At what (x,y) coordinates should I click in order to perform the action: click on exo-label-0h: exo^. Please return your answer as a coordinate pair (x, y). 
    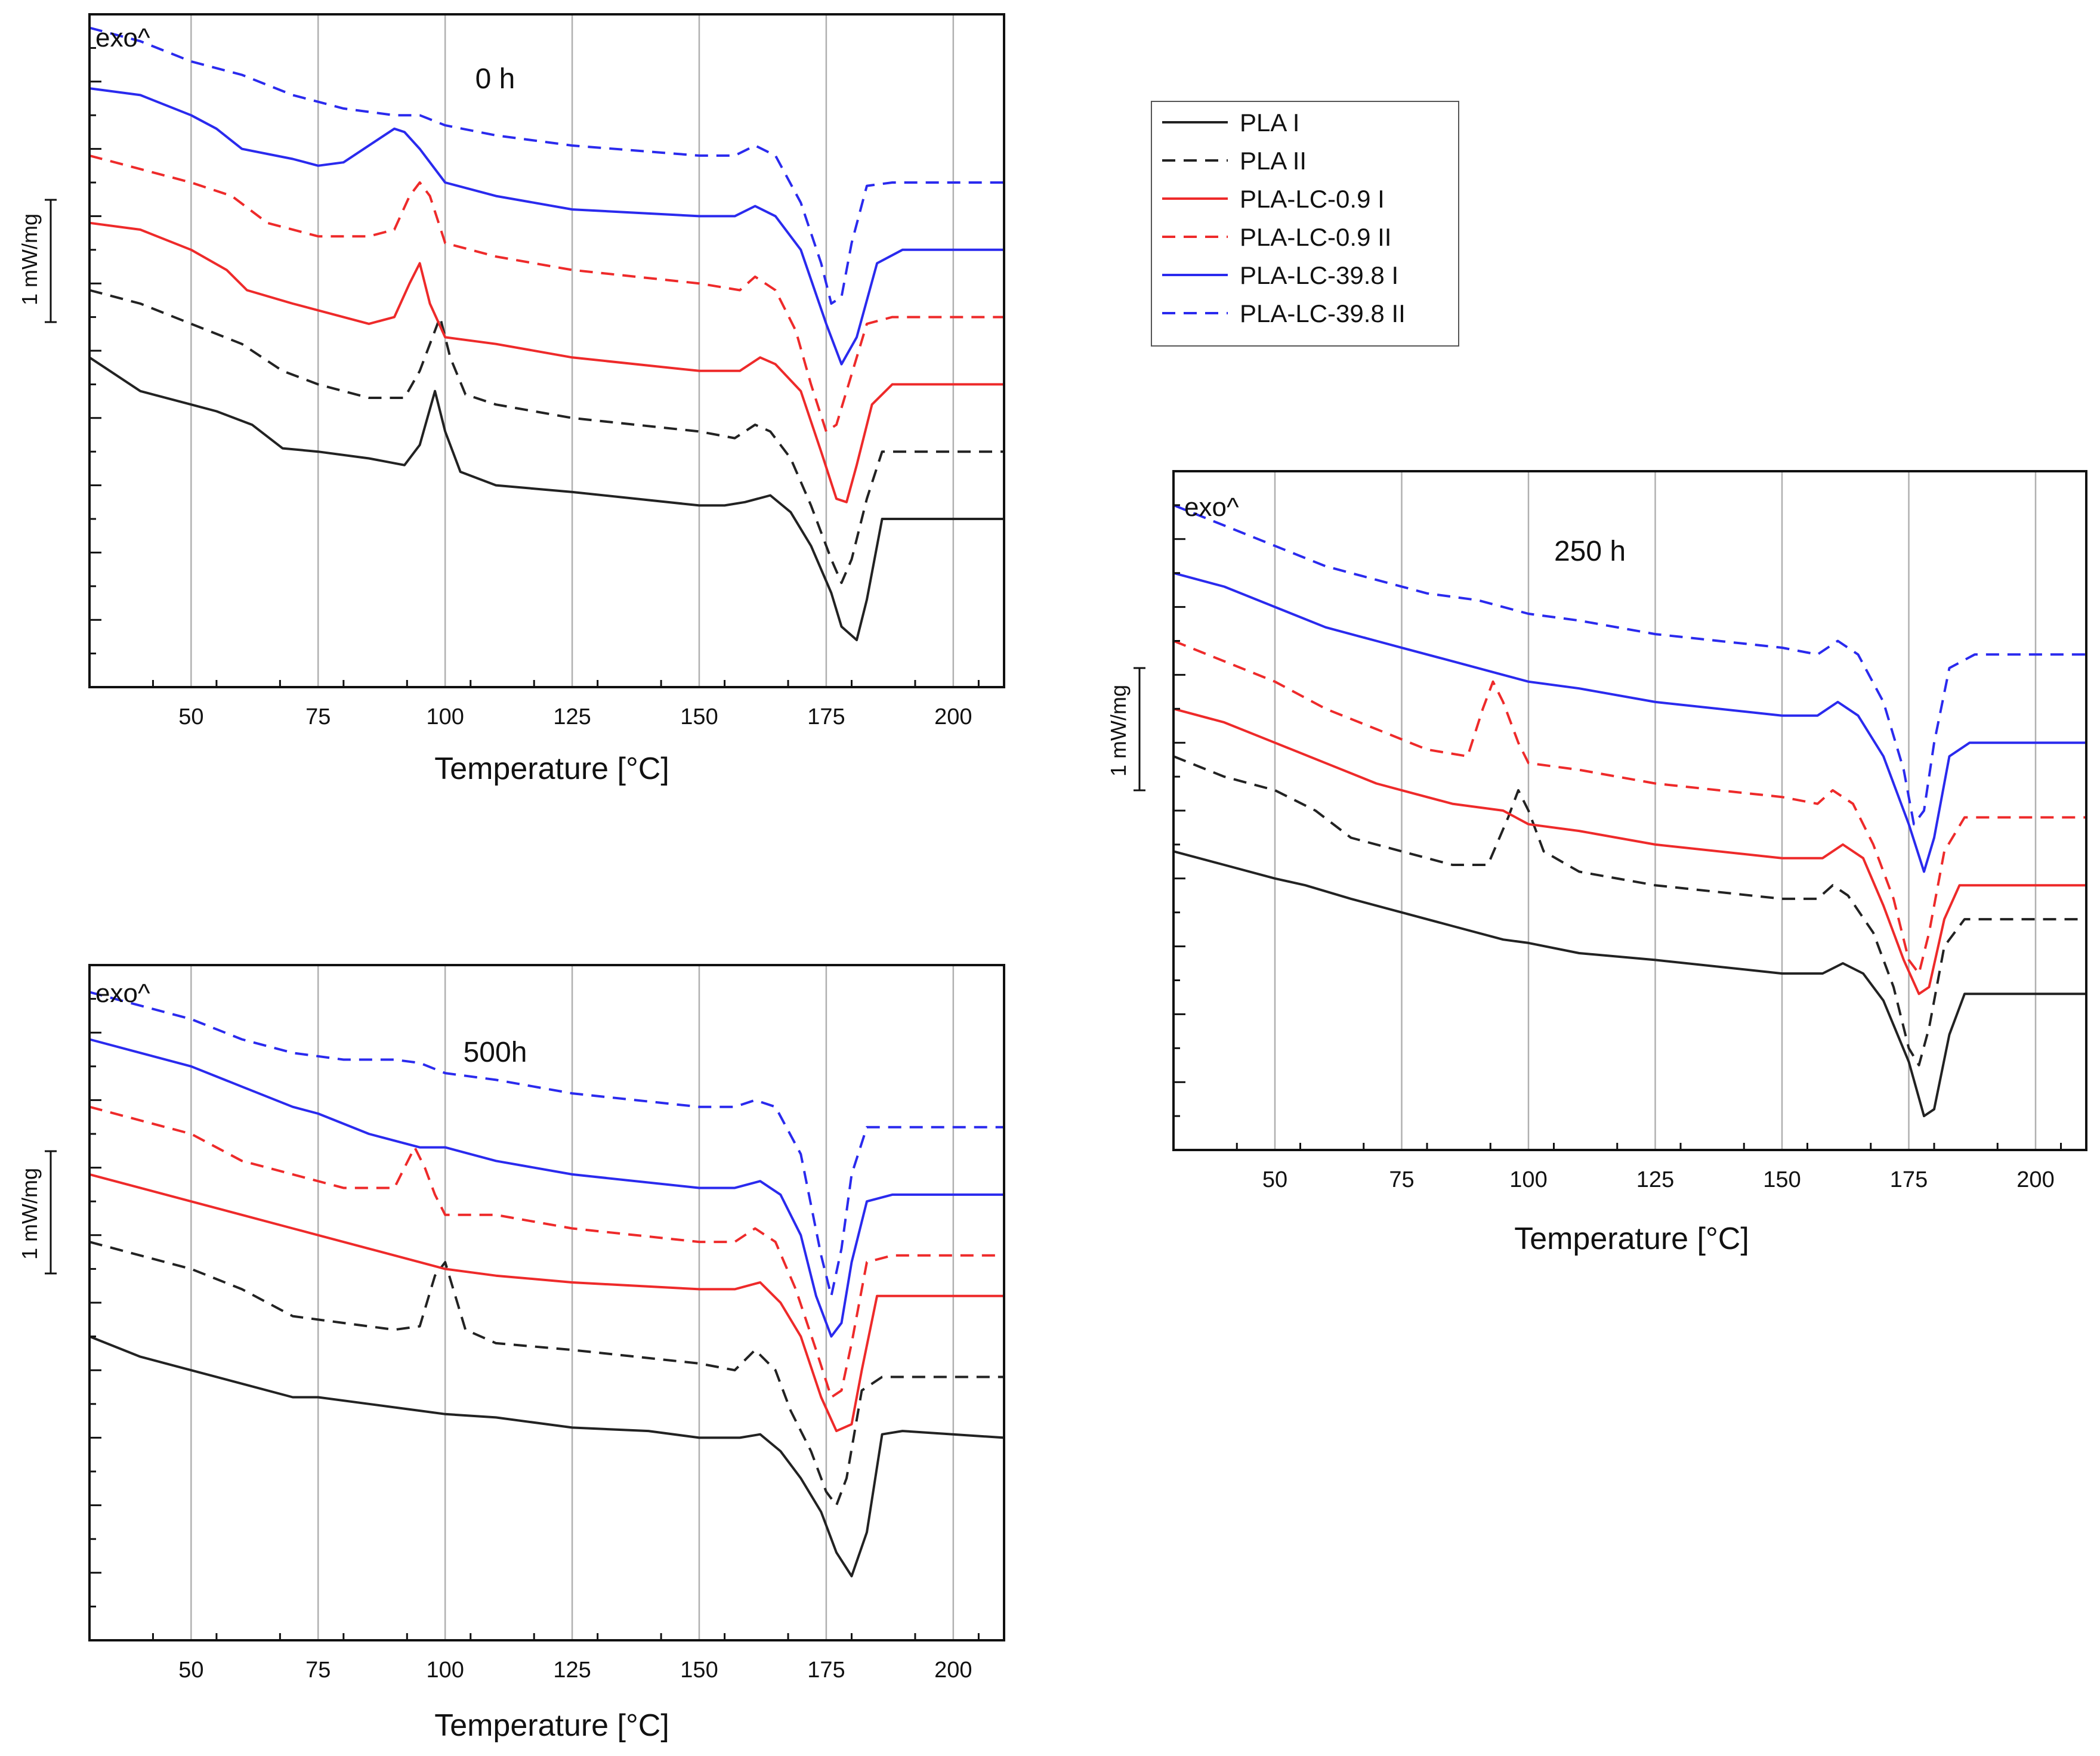
    Looking at the image, I should click on (122, 37).